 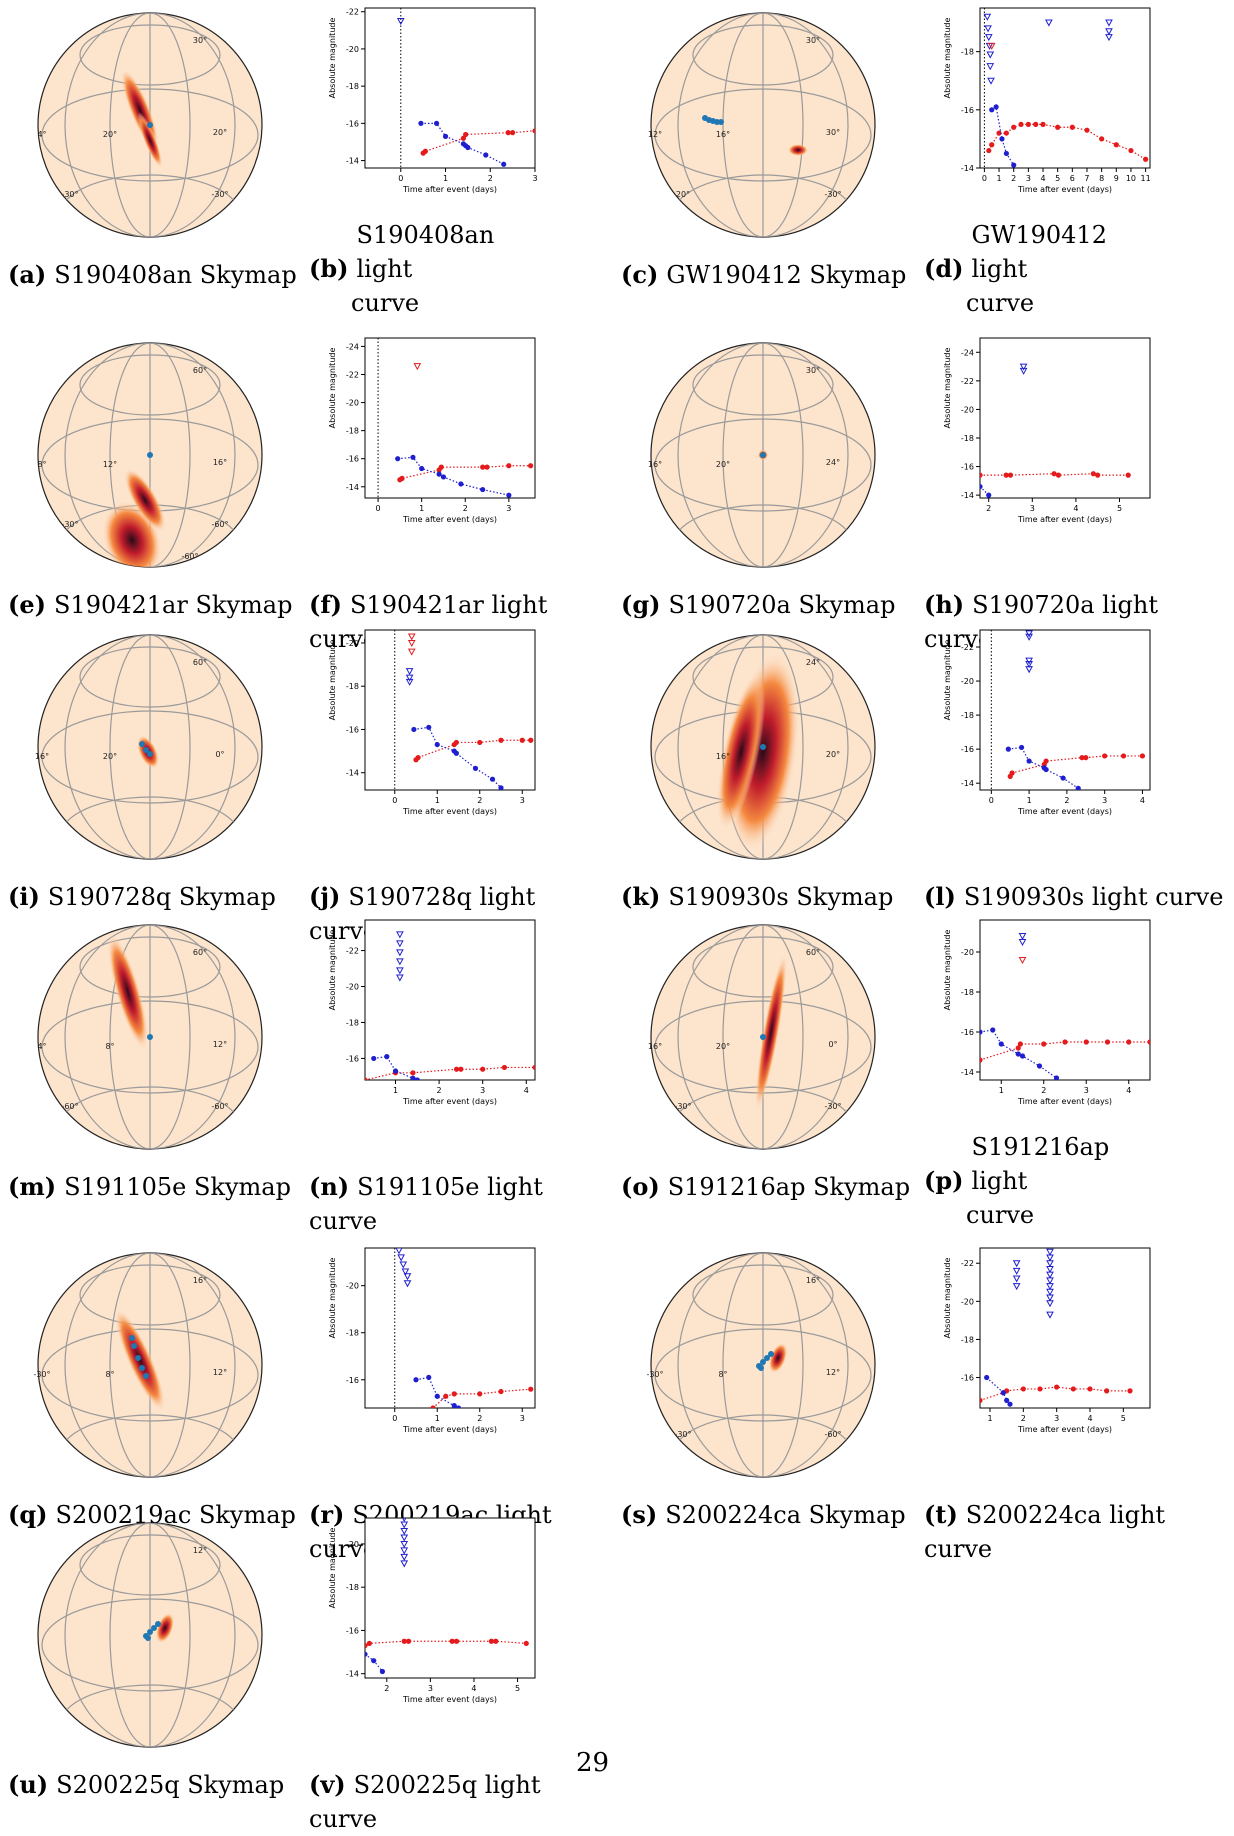 I want to click on graticule-label: 4°, so click(x=41, y=134).